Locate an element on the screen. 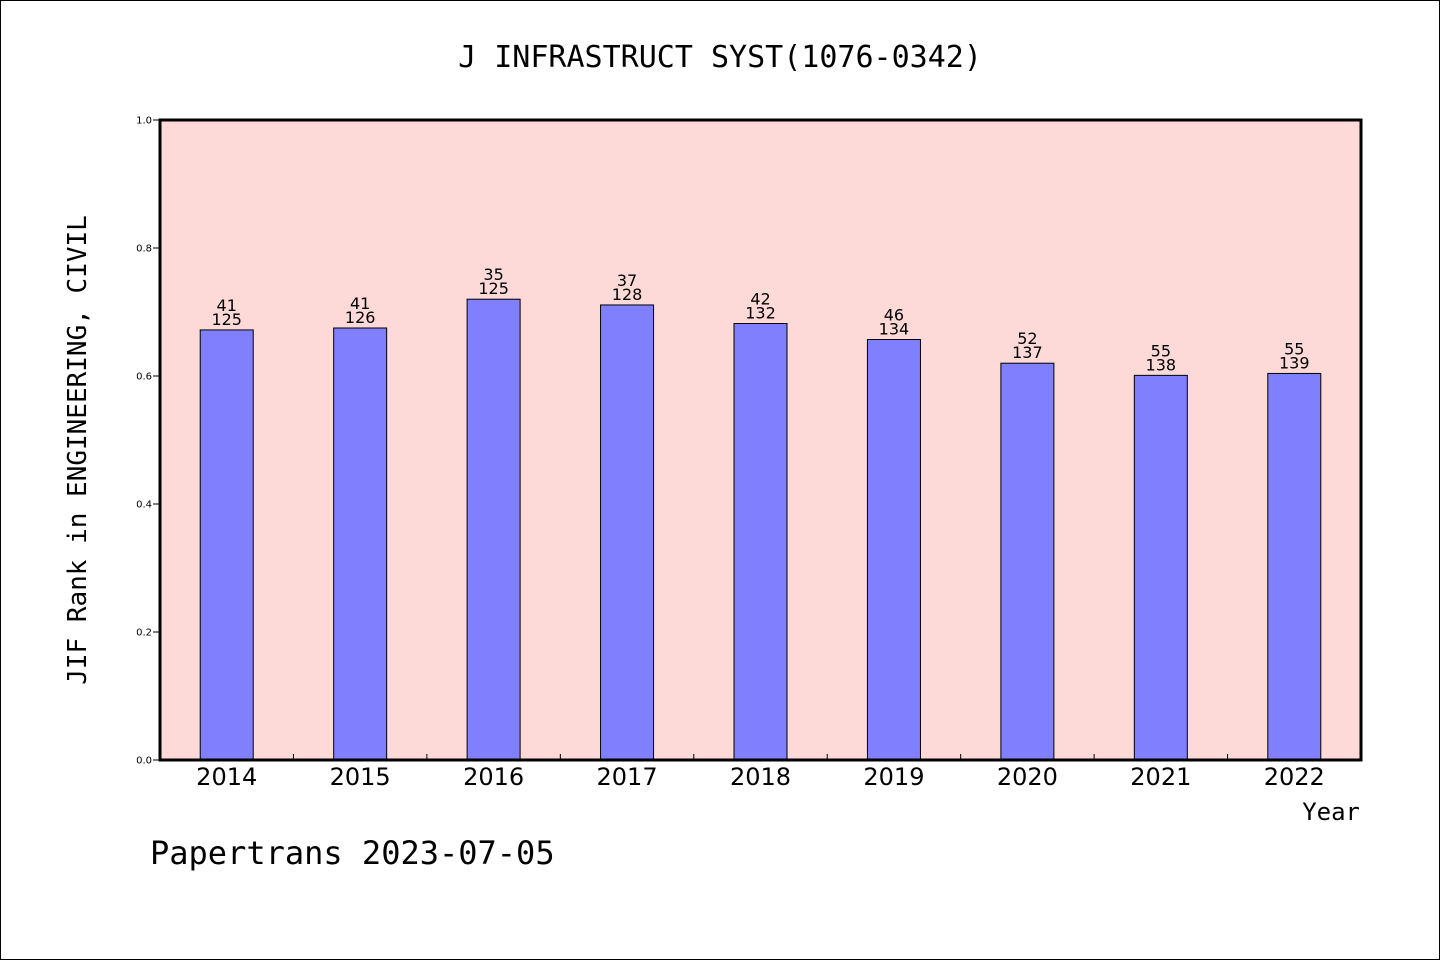 Image resolution: width=1440 pixels, height=960 pixels. y-tick-label: 0.4 is located at coordinates (144, 505).